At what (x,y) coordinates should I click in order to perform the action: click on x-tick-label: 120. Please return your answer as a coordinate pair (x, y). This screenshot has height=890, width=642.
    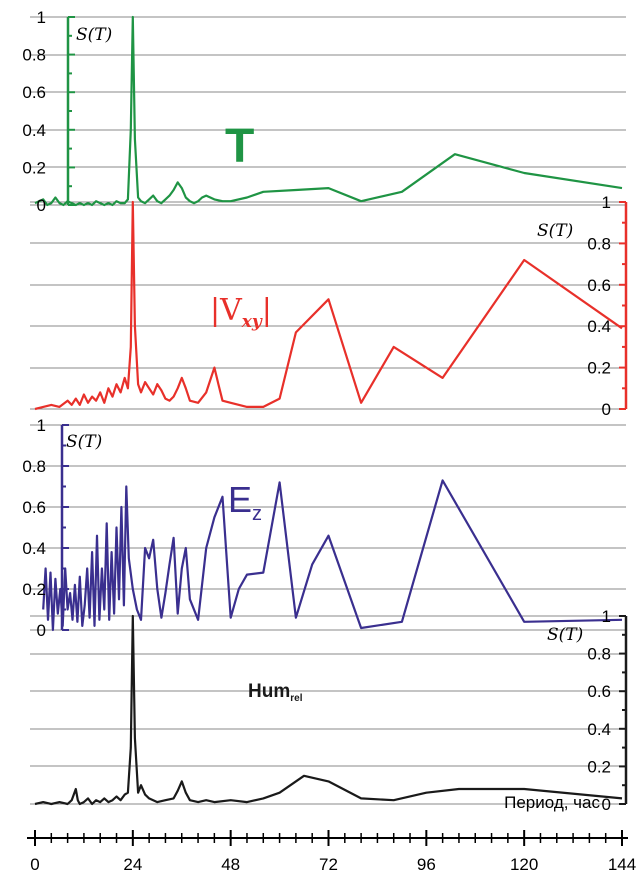
    Looking at the image, I should click on (524, 864).